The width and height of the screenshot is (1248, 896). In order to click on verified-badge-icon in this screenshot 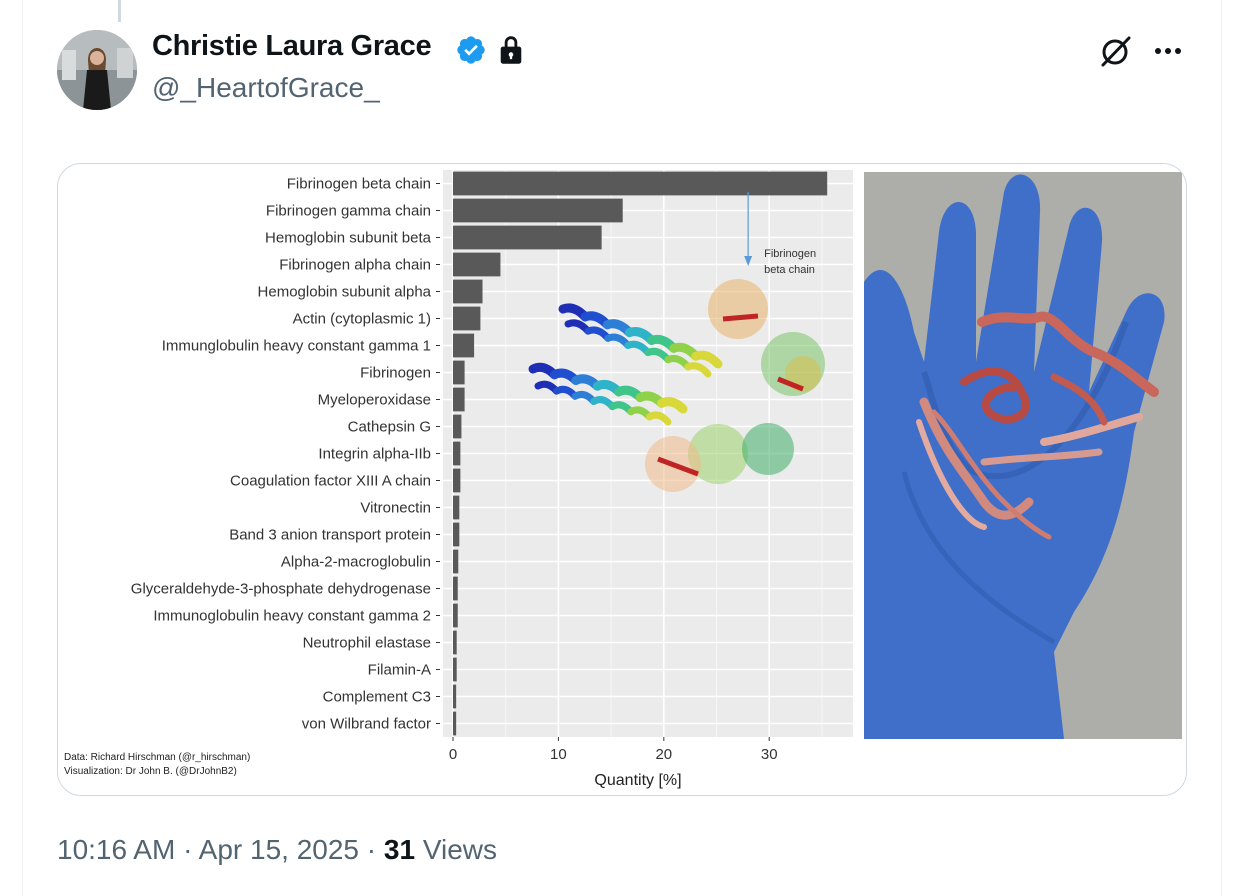, I will do `click(471, 50)`.